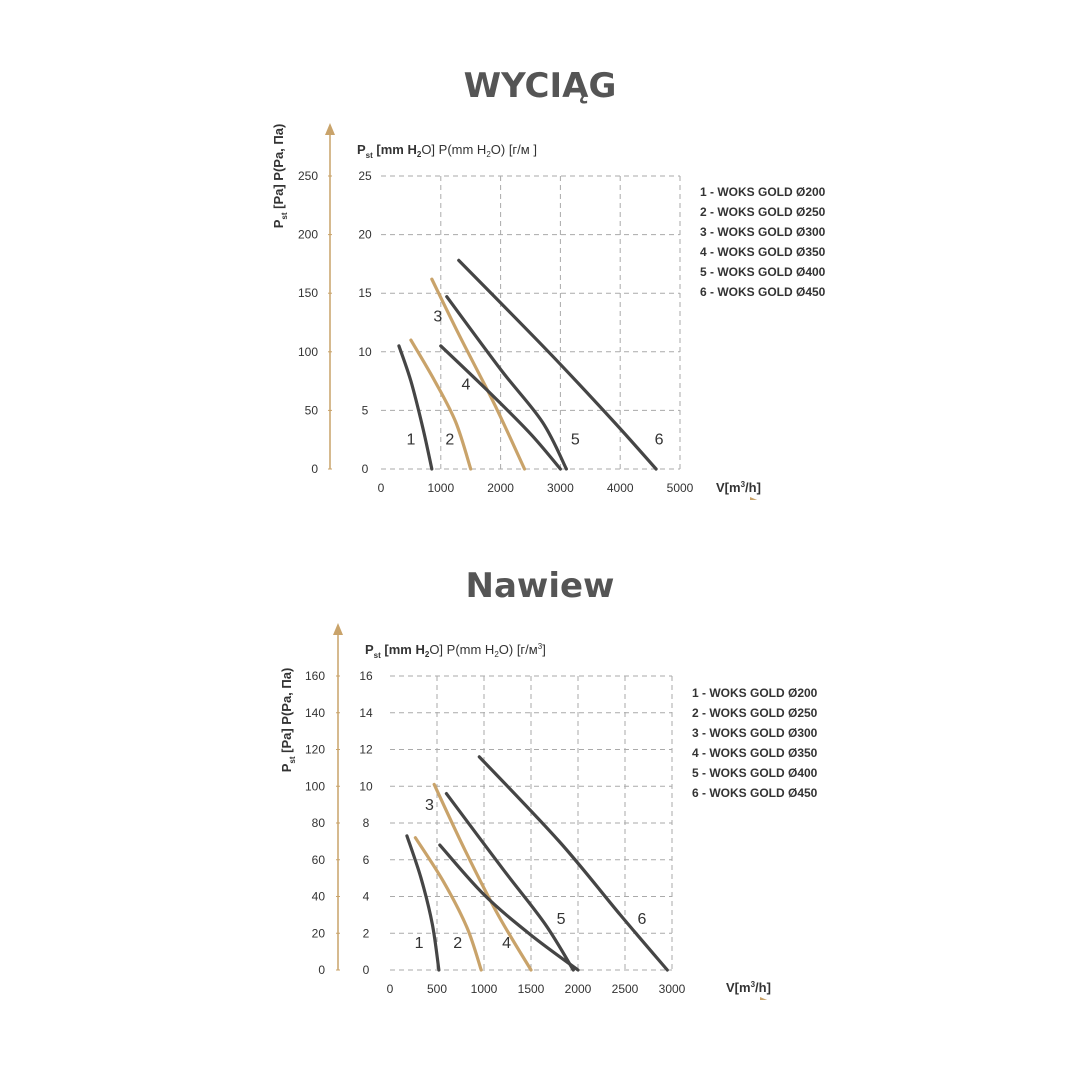  What do you see at coordinates (366, 823) in the screenshot?
I see `y-tick-label-mmh2o: 8` at bounding box center [366, 823].